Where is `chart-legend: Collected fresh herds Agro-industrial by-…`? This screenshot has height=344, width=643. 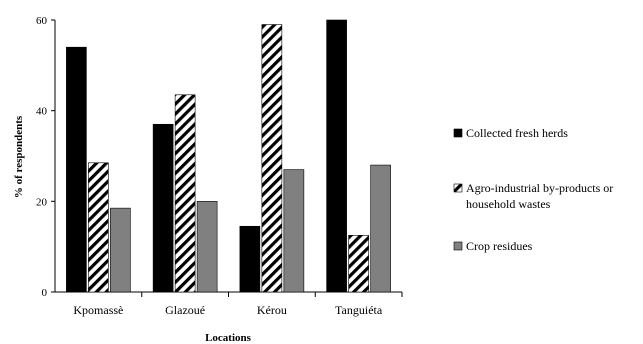 chart-legend: Collected fresh herds Agro-industrial by-… is located at coordinates (533, 189).